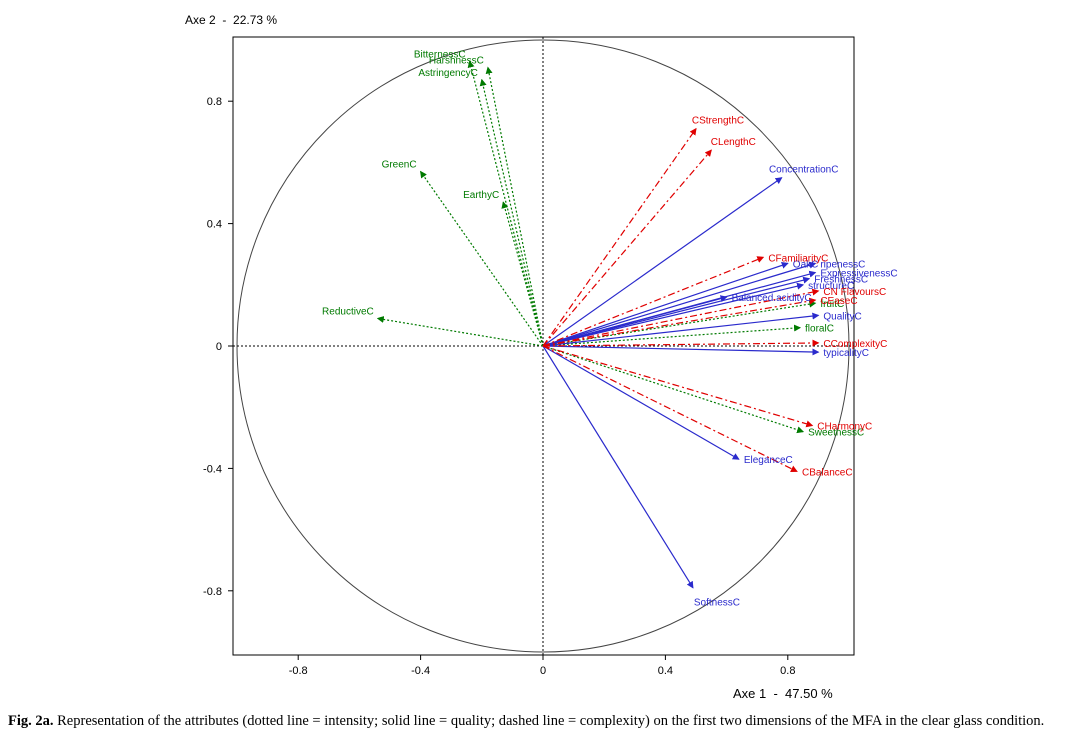 The image size is (1080, 756). I want to click on vector-harshnessc, so click(514, 206).